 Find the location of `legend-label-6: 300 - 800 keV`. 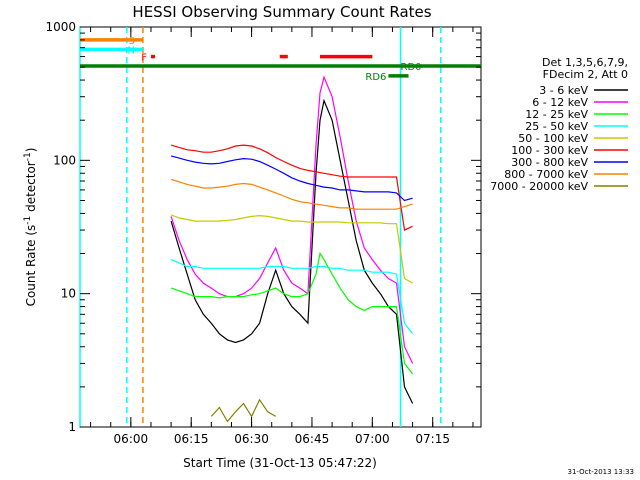

legend-label-6: 300 - 800 keV is located at coordinates (549, 162).